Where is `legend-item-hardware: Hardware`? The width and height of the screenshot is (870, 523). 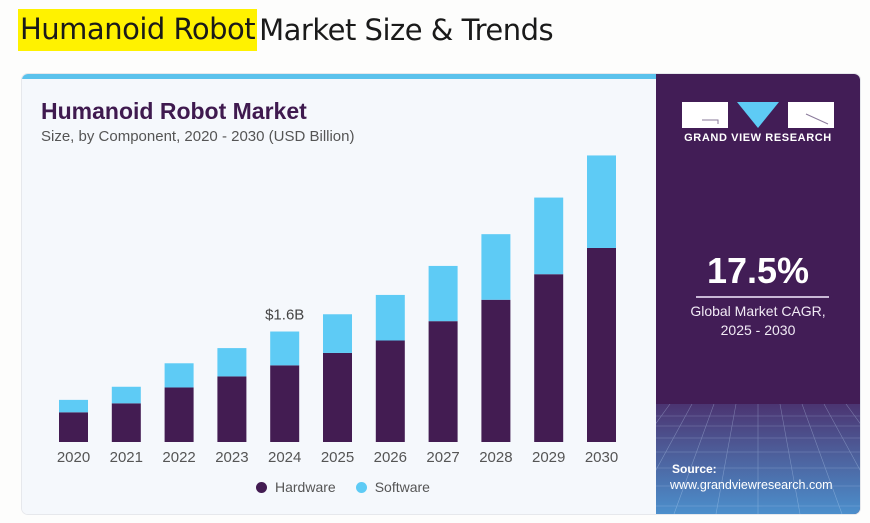 legend-item-hardware: Hardware is located at coordinates (296, 487).